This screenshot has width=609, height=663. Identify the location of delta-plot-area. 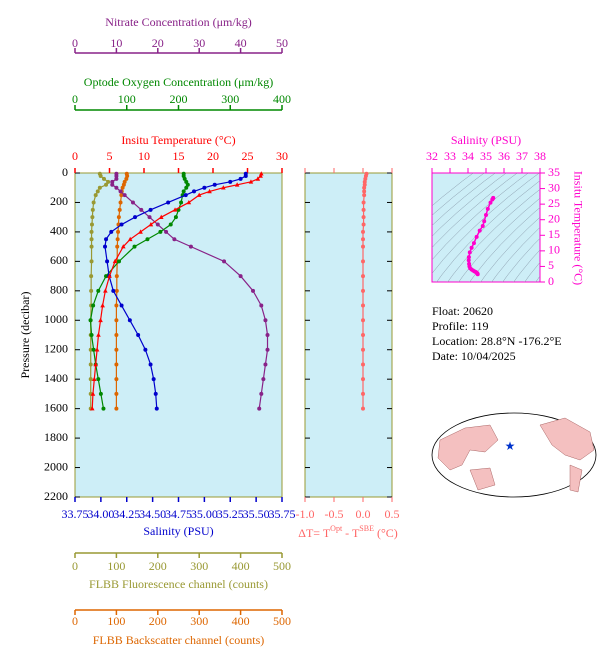
(348, 335).